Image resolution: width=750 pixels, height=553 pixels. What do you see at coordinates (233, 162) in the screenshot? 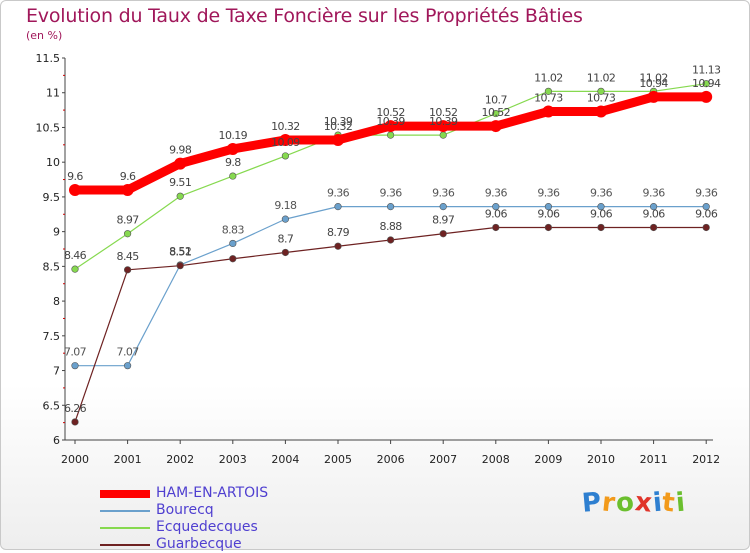
I see `data-label-ecquedecques: 9.8` at bounding box center [233, 162].